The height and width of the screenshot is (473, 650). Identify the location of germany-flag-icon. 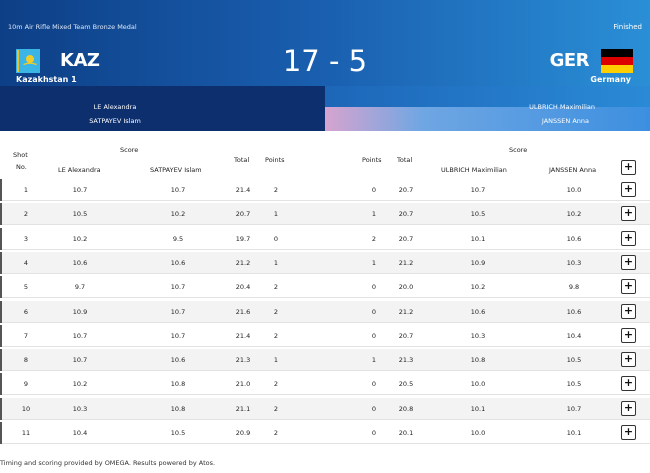
(617, 61).